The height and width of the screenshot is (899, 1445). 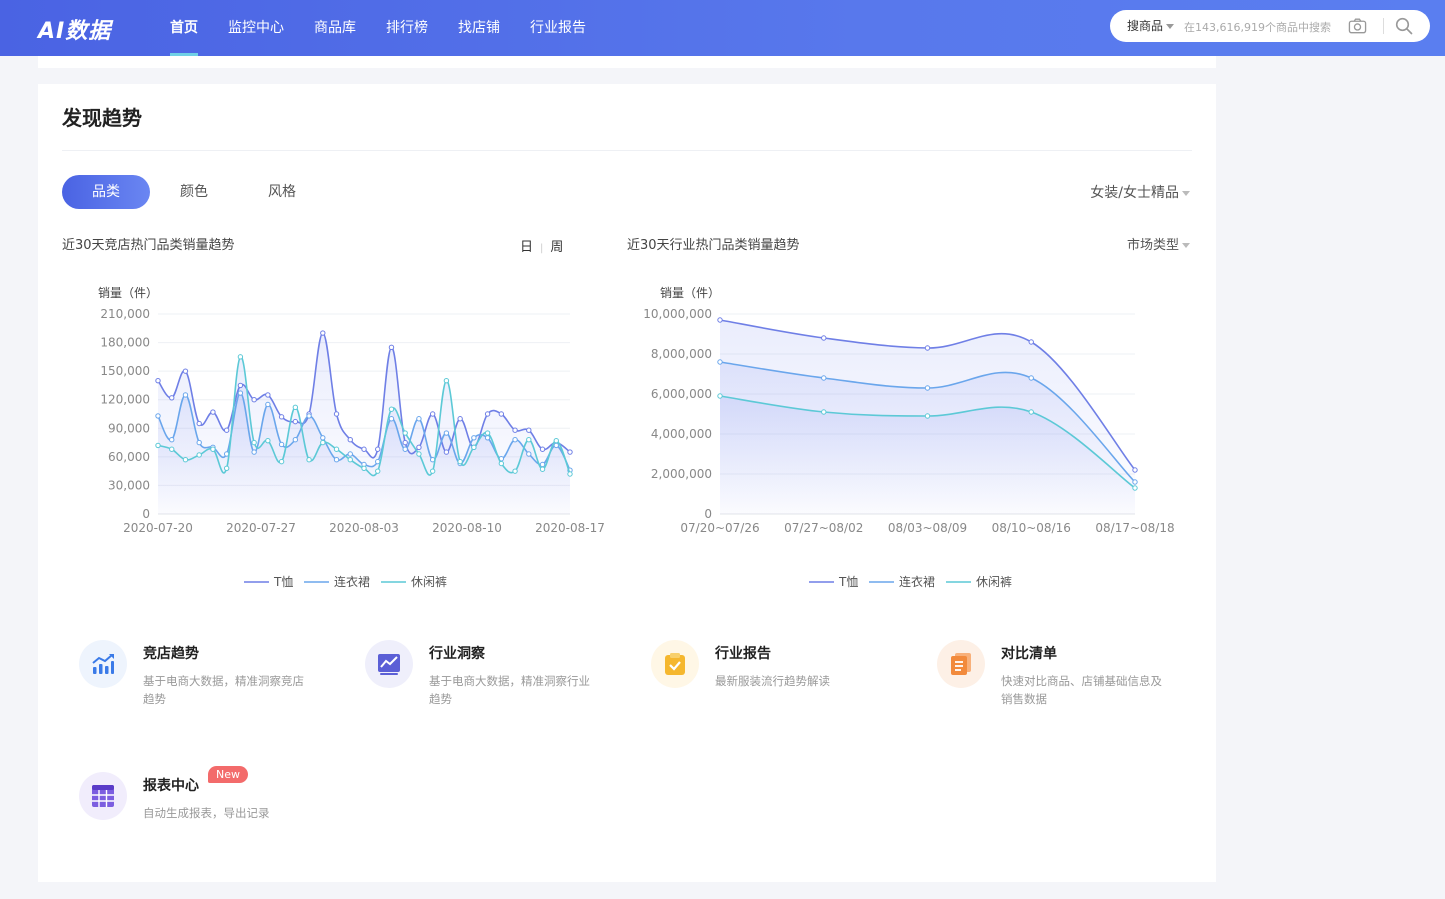 I want to click on search-type-dropdown: 搜商品, so click(x=1151, y=26).